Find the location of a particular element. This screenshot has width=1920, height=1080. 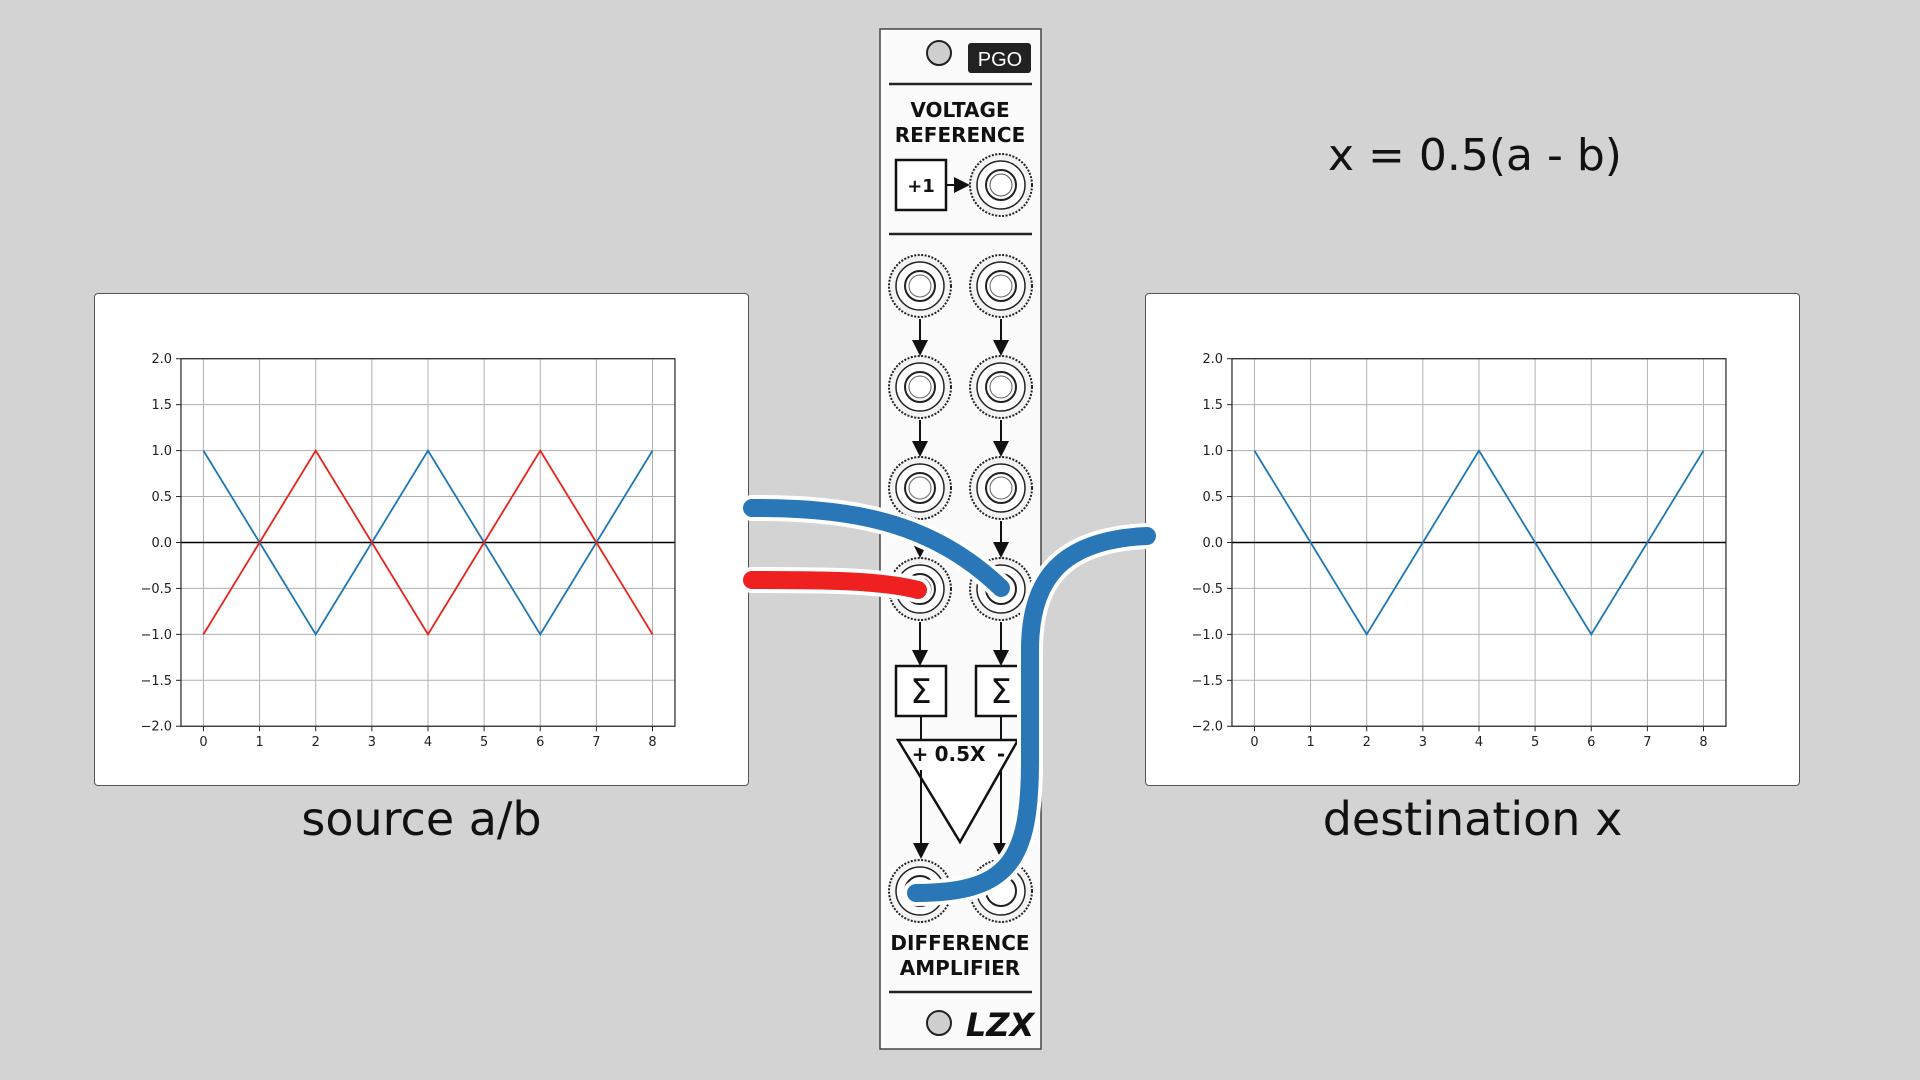

output-jack-left is located at coordinates (920, 891).